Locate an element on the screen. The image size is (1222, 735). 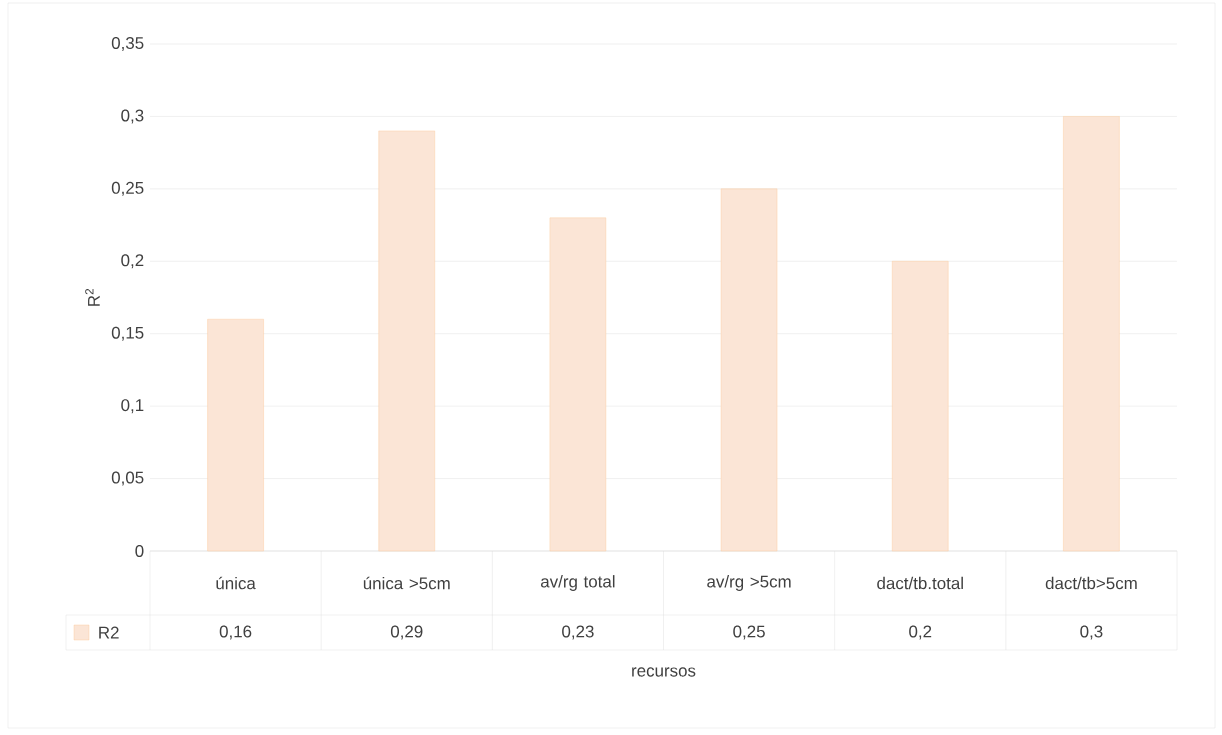
x-tick-label: dact/tb.total is located at coordinates (920, 583).